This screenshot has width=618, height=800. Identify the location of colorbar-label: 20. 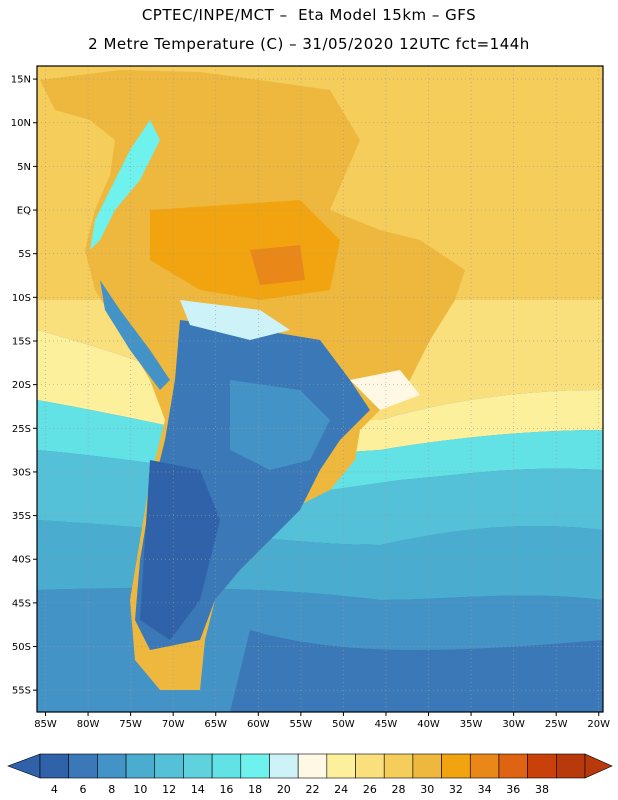
(284, 789).